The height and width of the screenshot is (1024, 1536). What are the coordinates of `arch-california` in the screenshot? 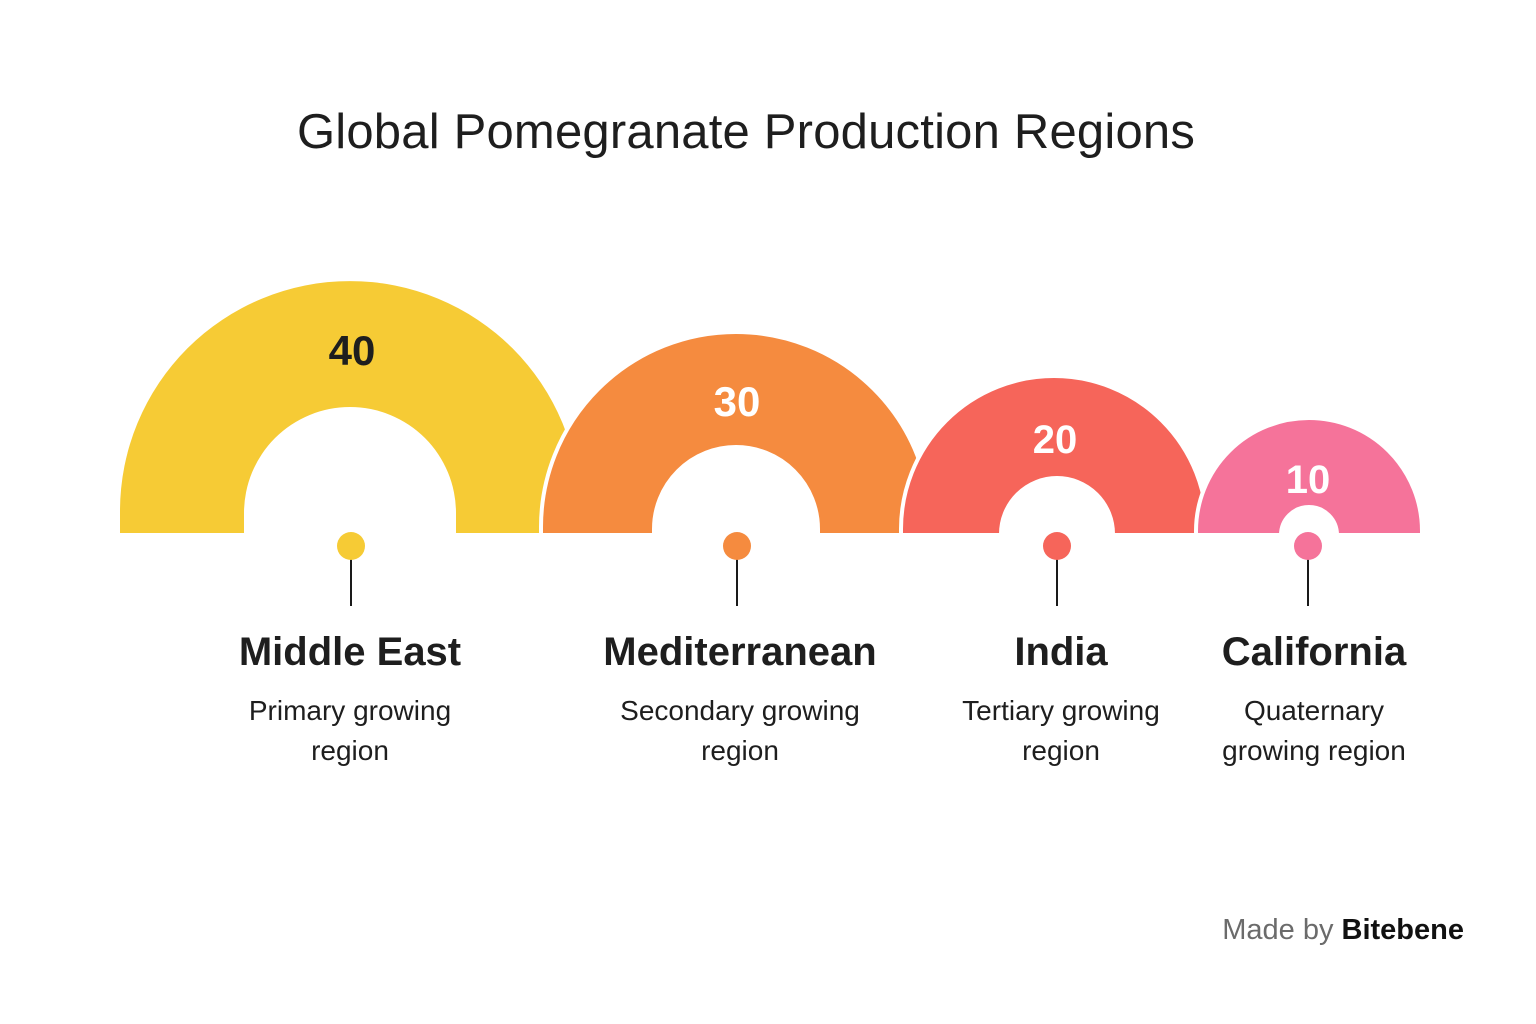 It's located at (1309, 476).